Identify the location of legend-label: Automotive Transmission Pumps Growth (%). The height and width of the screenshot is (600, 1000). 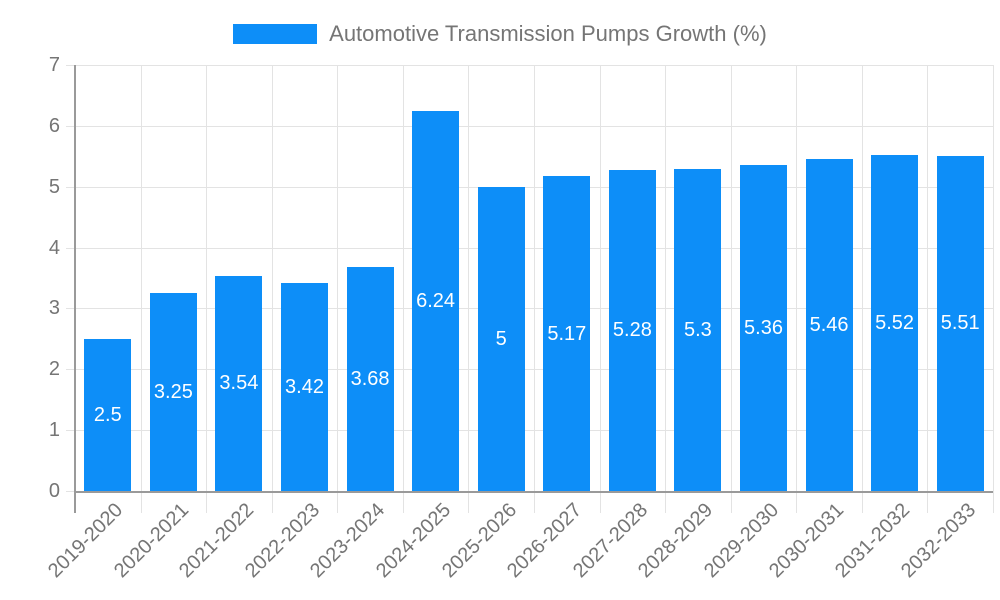
(548, 33).